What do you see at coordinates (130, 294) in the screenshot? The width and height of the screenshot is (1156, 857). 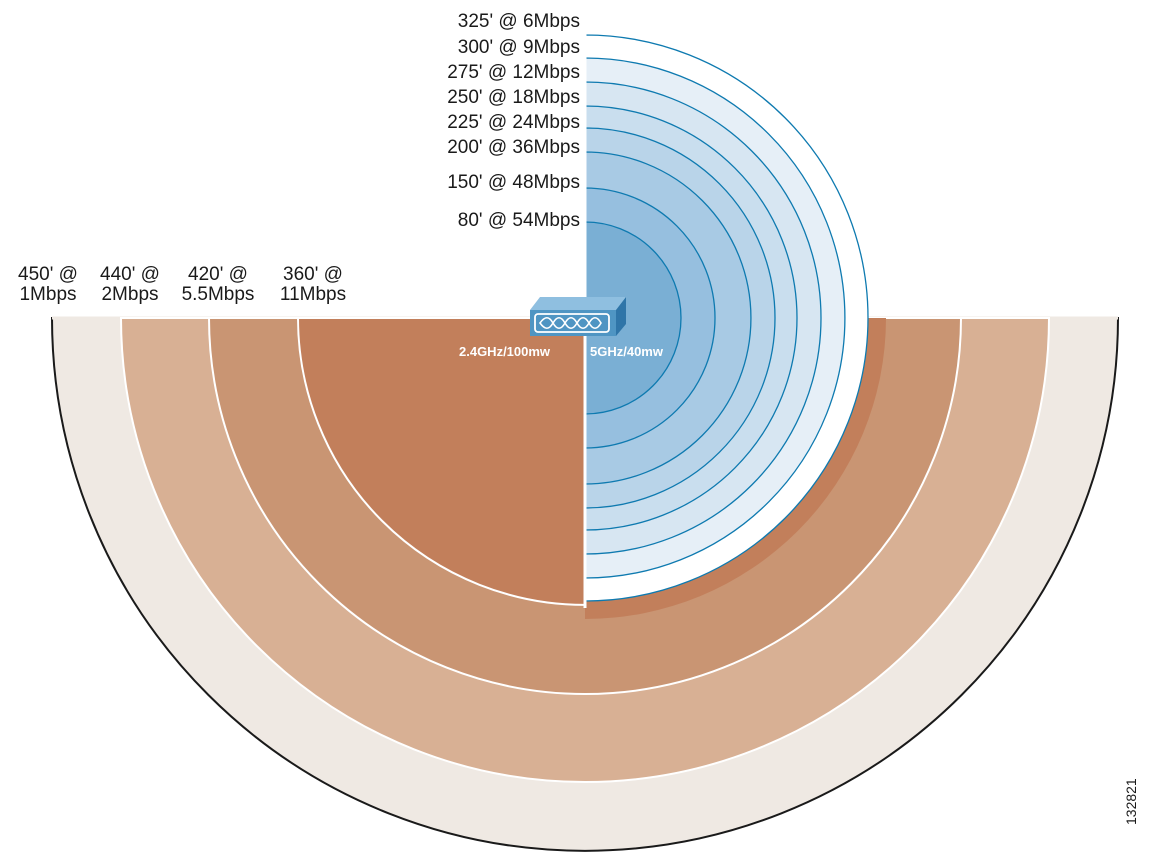 I see `ring-rate: 2Mbps` at bounding box center [130, 294].